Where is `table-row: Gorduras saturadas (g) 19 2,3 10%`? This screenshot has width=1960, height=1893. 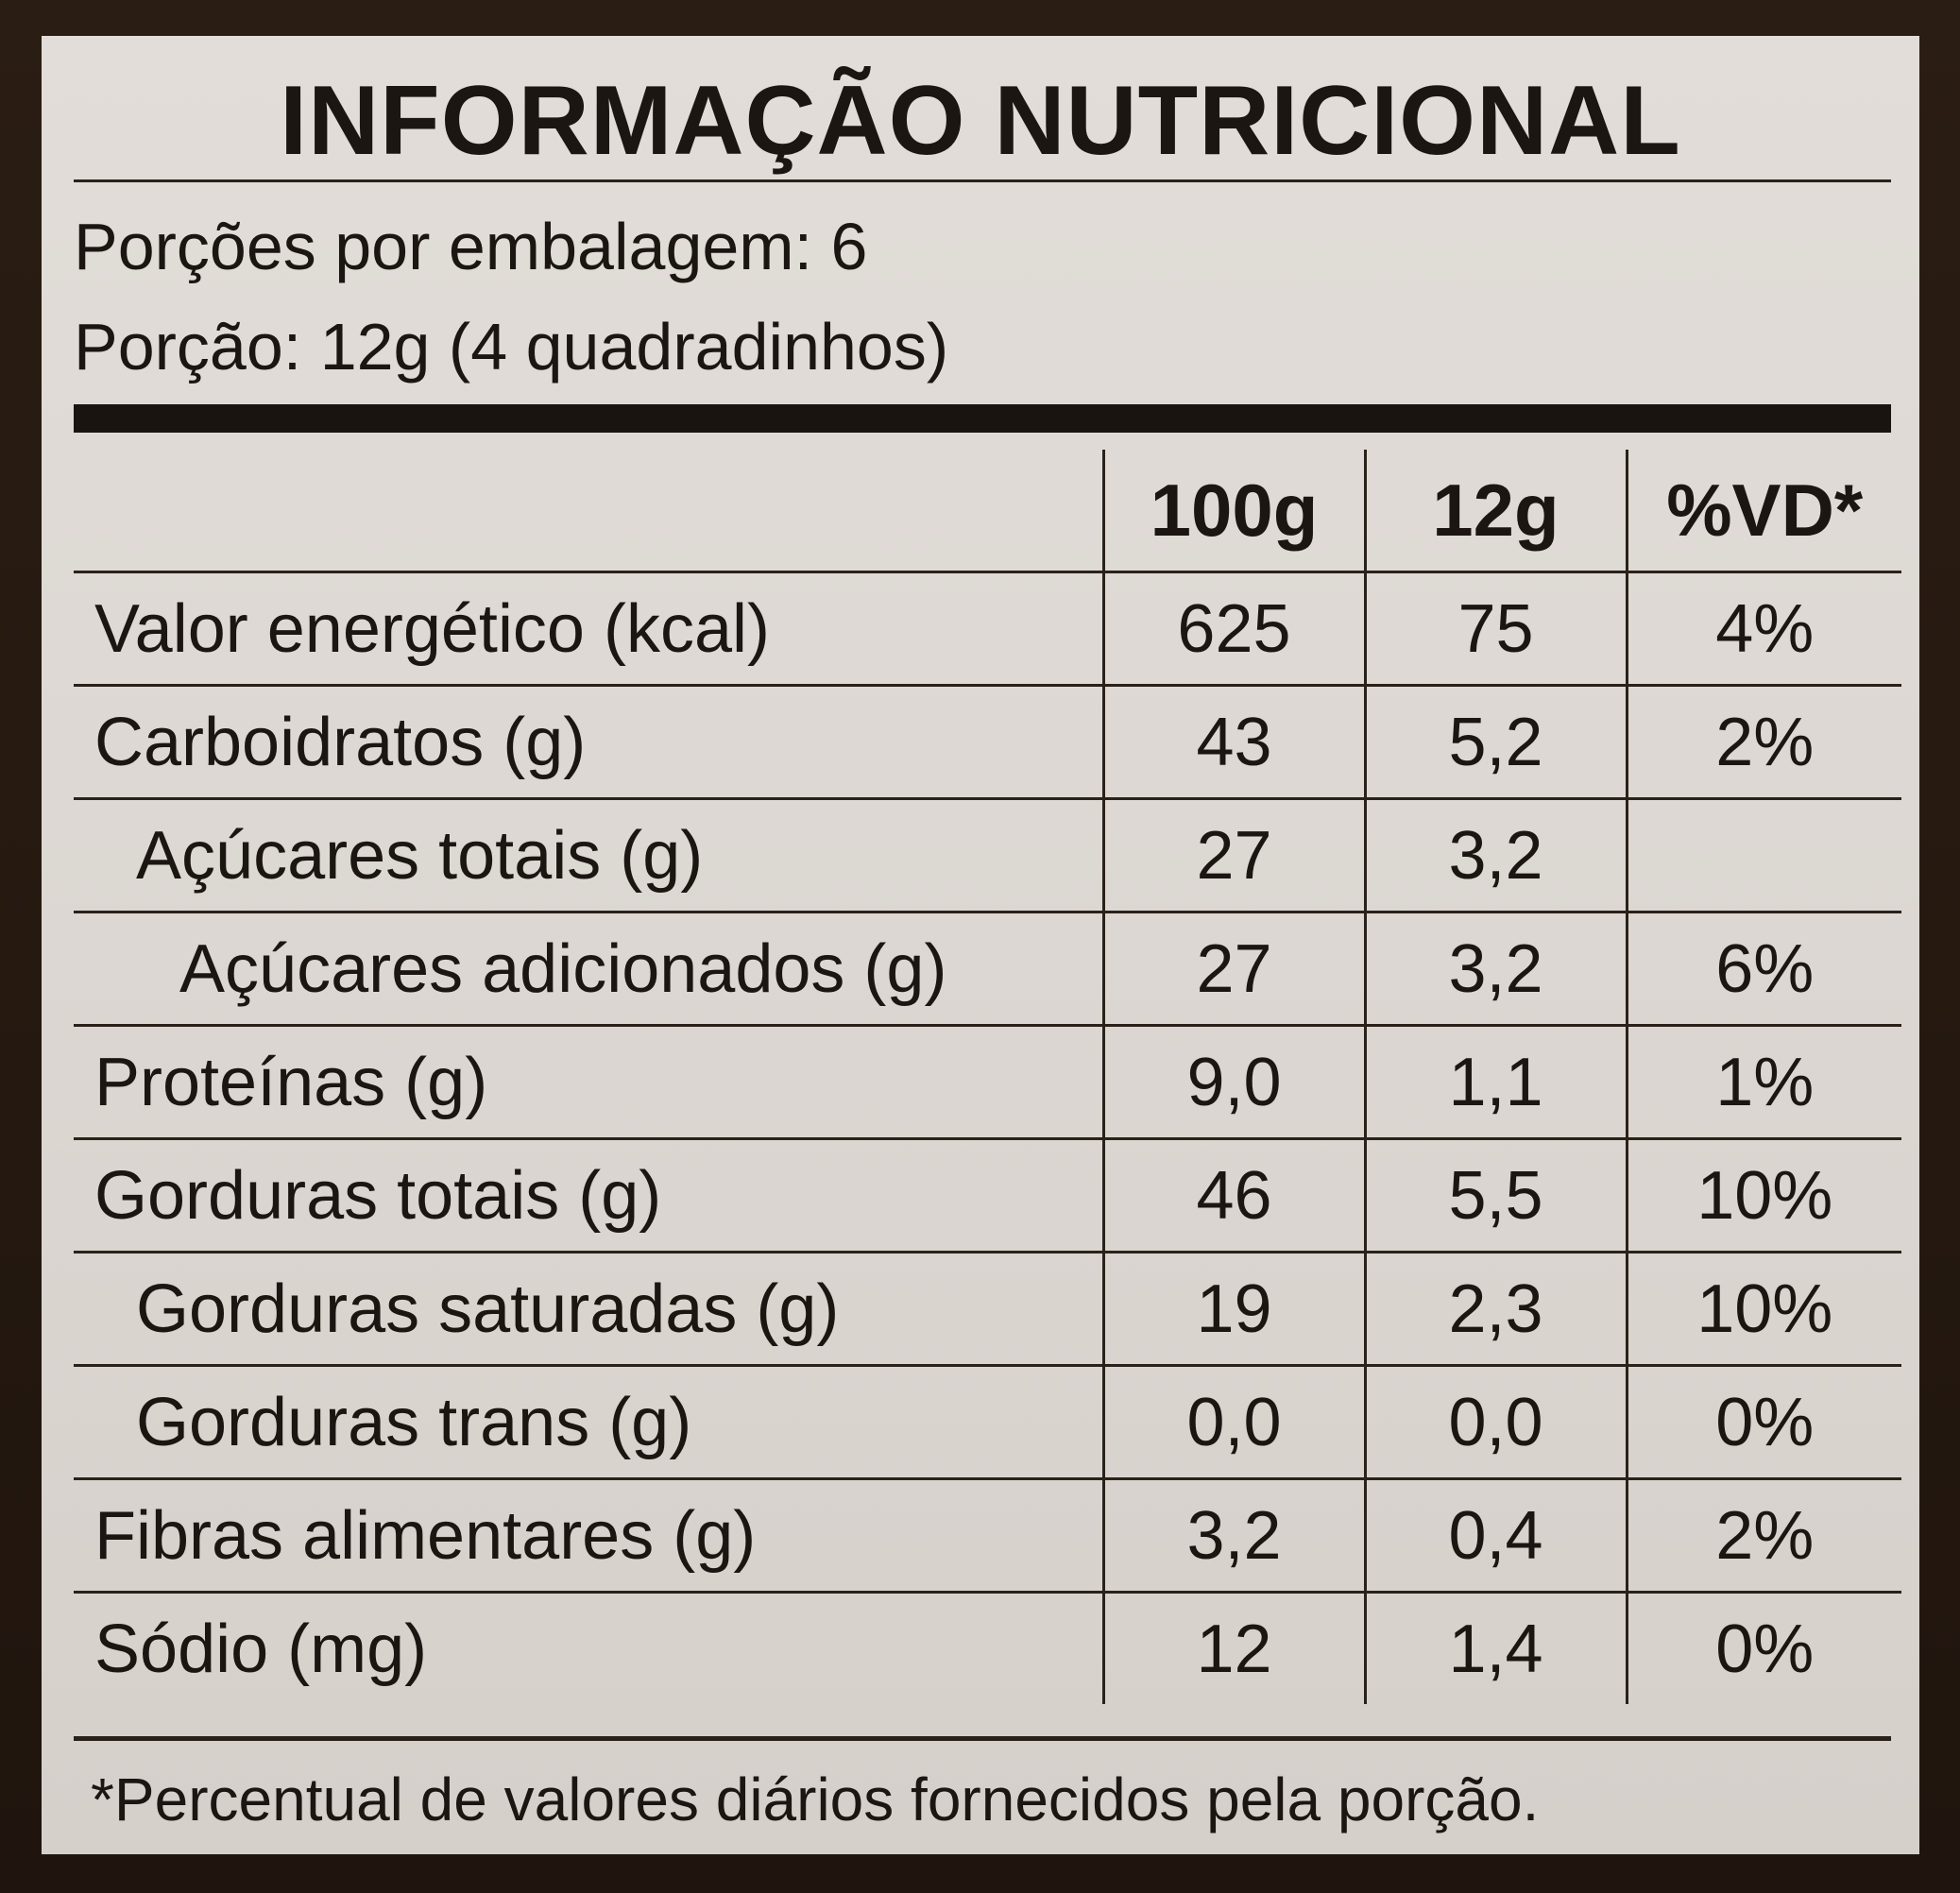 table-row: Gorduras saturadas (g) 19 2,3 10% is located at coordinates (987, 1310).